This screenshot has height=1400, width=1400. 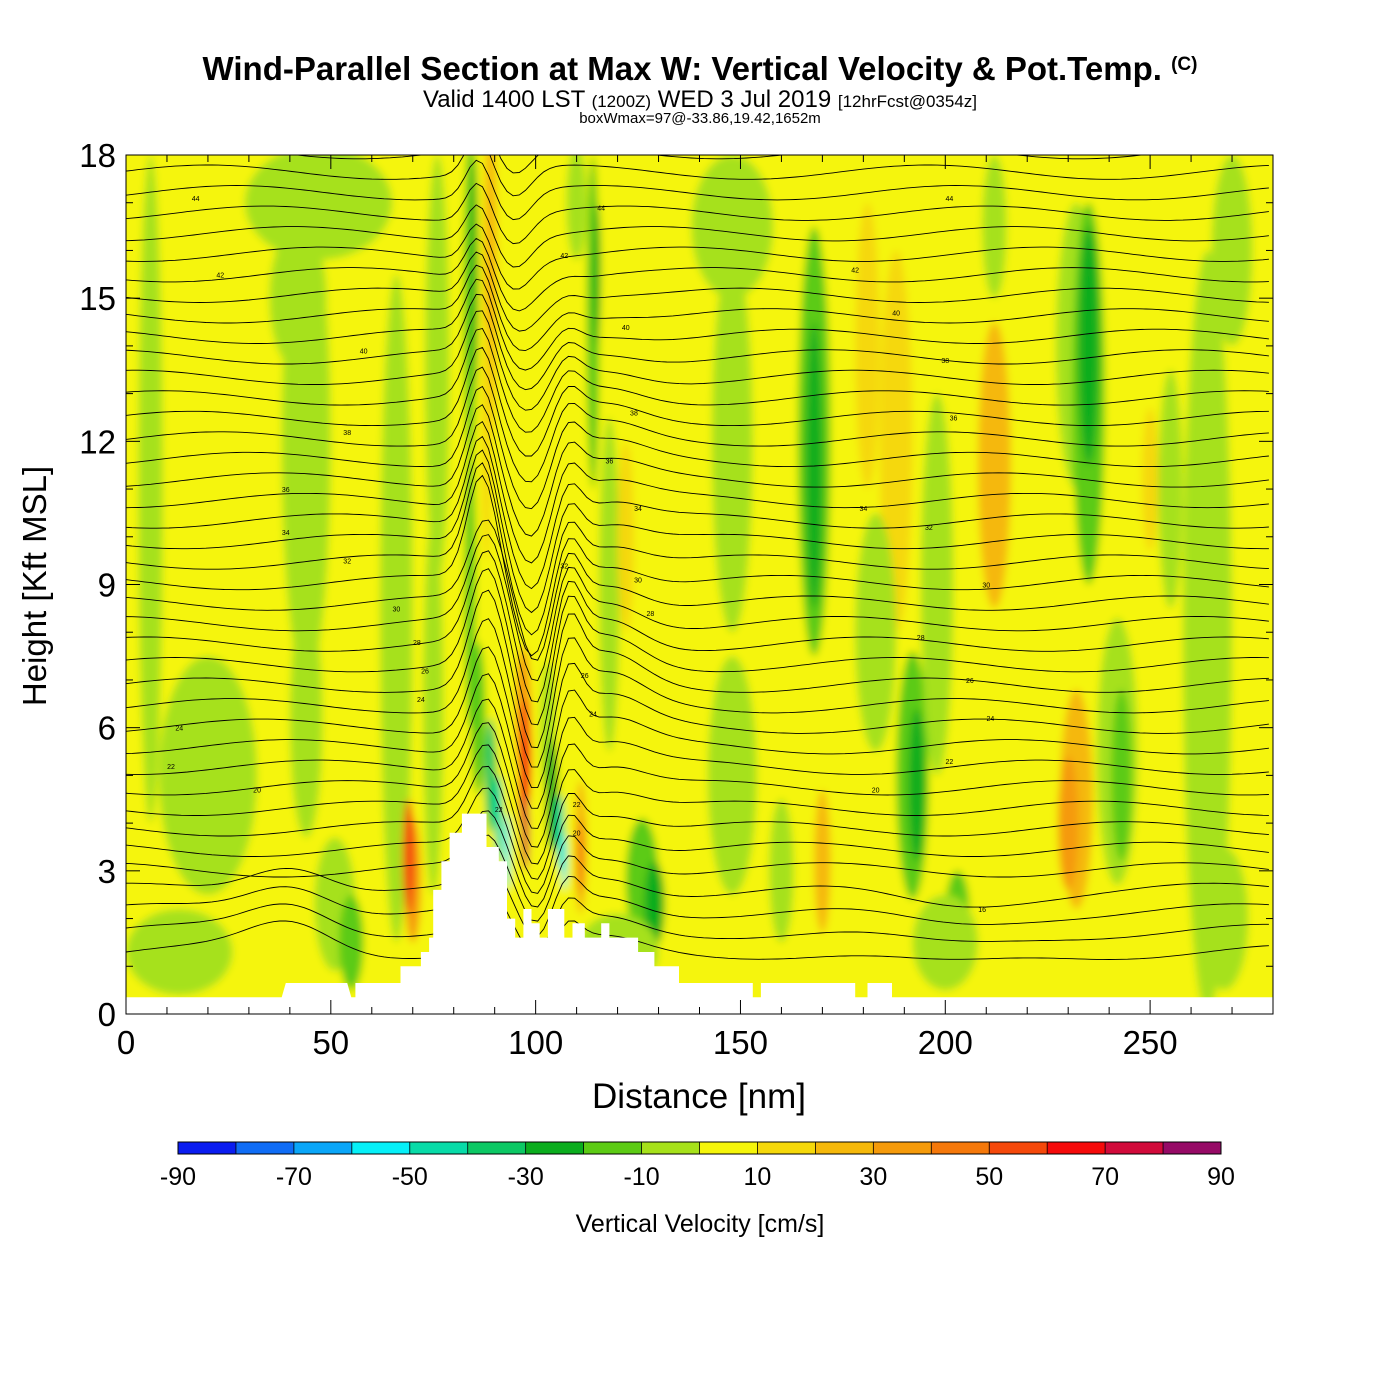 What do you see at coordinates (949, 762) in the screenshot?
I see `contour-label-text: 22` at bounding box center [949, 762].